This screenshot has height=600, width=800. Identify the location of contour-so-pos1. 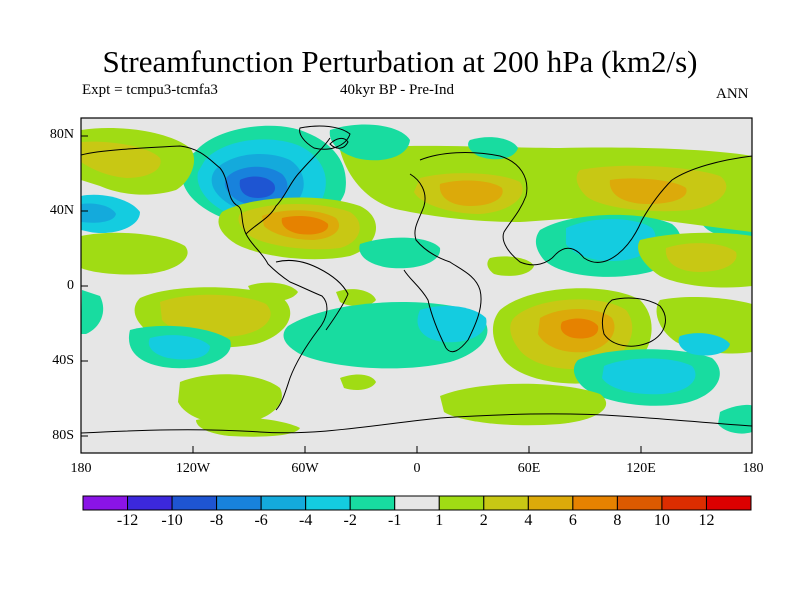
(230, 399).